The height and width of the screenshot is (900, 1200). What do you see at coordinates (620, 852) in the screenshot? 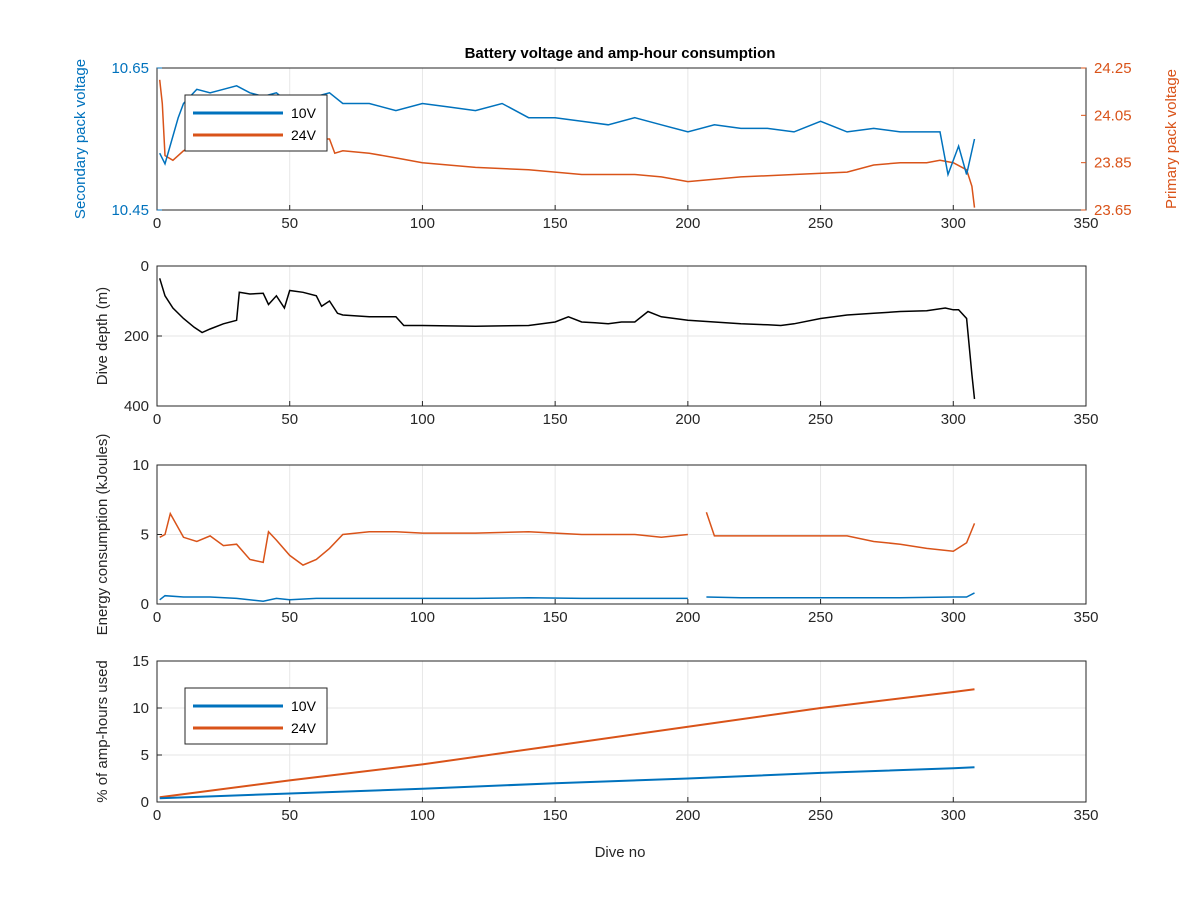
I see `x-axis-label: Dive no` at bounding box center [620, 852].